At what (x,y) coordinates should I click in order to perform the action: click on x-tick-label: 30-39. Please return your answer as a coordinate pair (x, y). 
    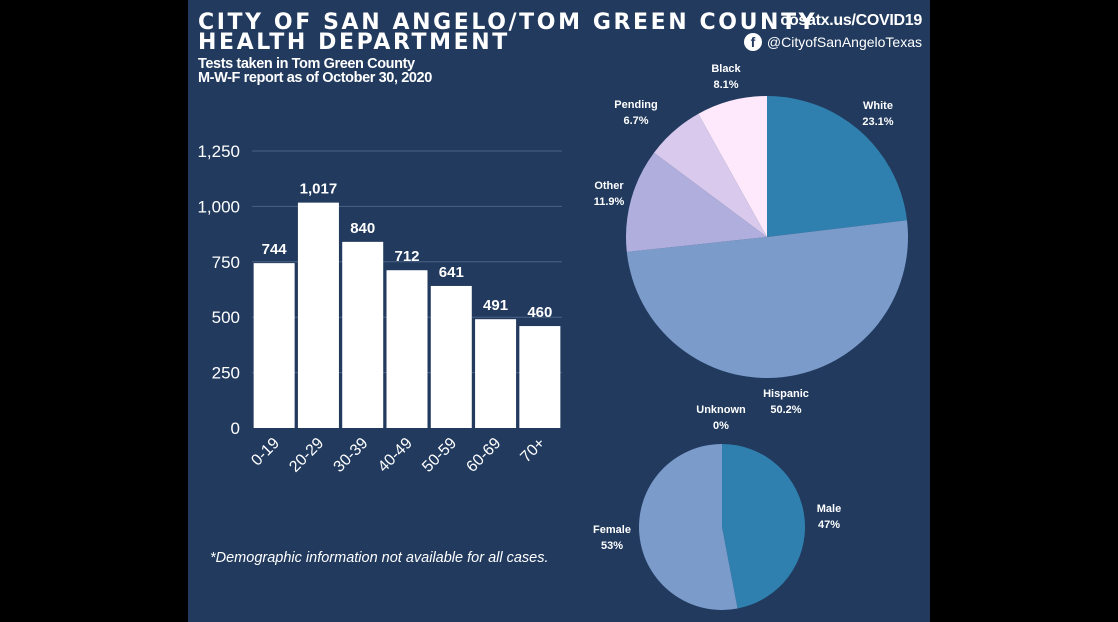
    Looking at the image, I should click on (351, 455).